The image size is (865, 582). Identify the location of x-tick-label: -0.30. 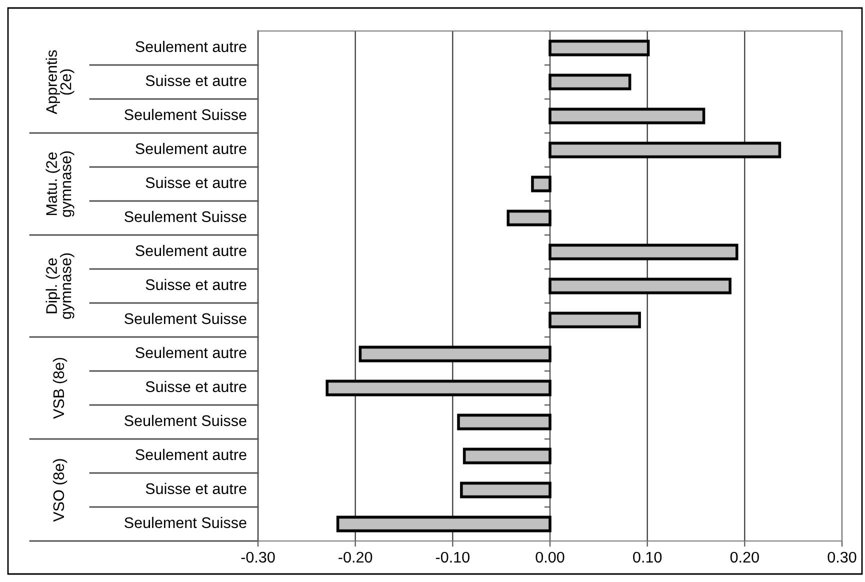
(258, 557).